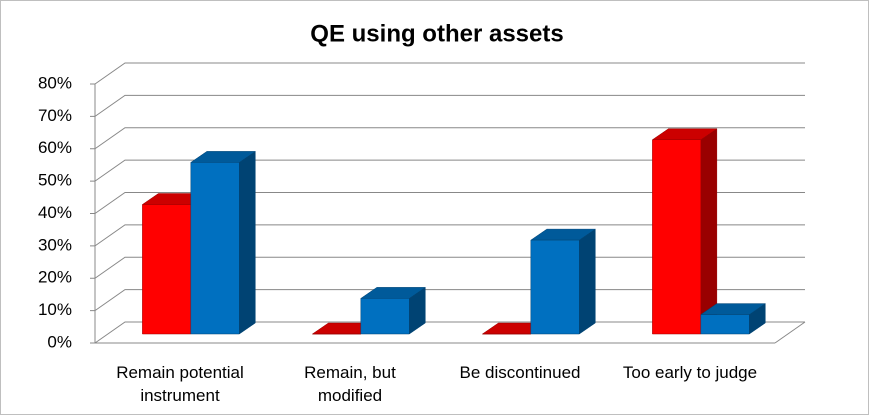 Image resolution: width=871 pixels, height=417 pixels. I want to click on y-tick-label: 30%, so click(55, 244).